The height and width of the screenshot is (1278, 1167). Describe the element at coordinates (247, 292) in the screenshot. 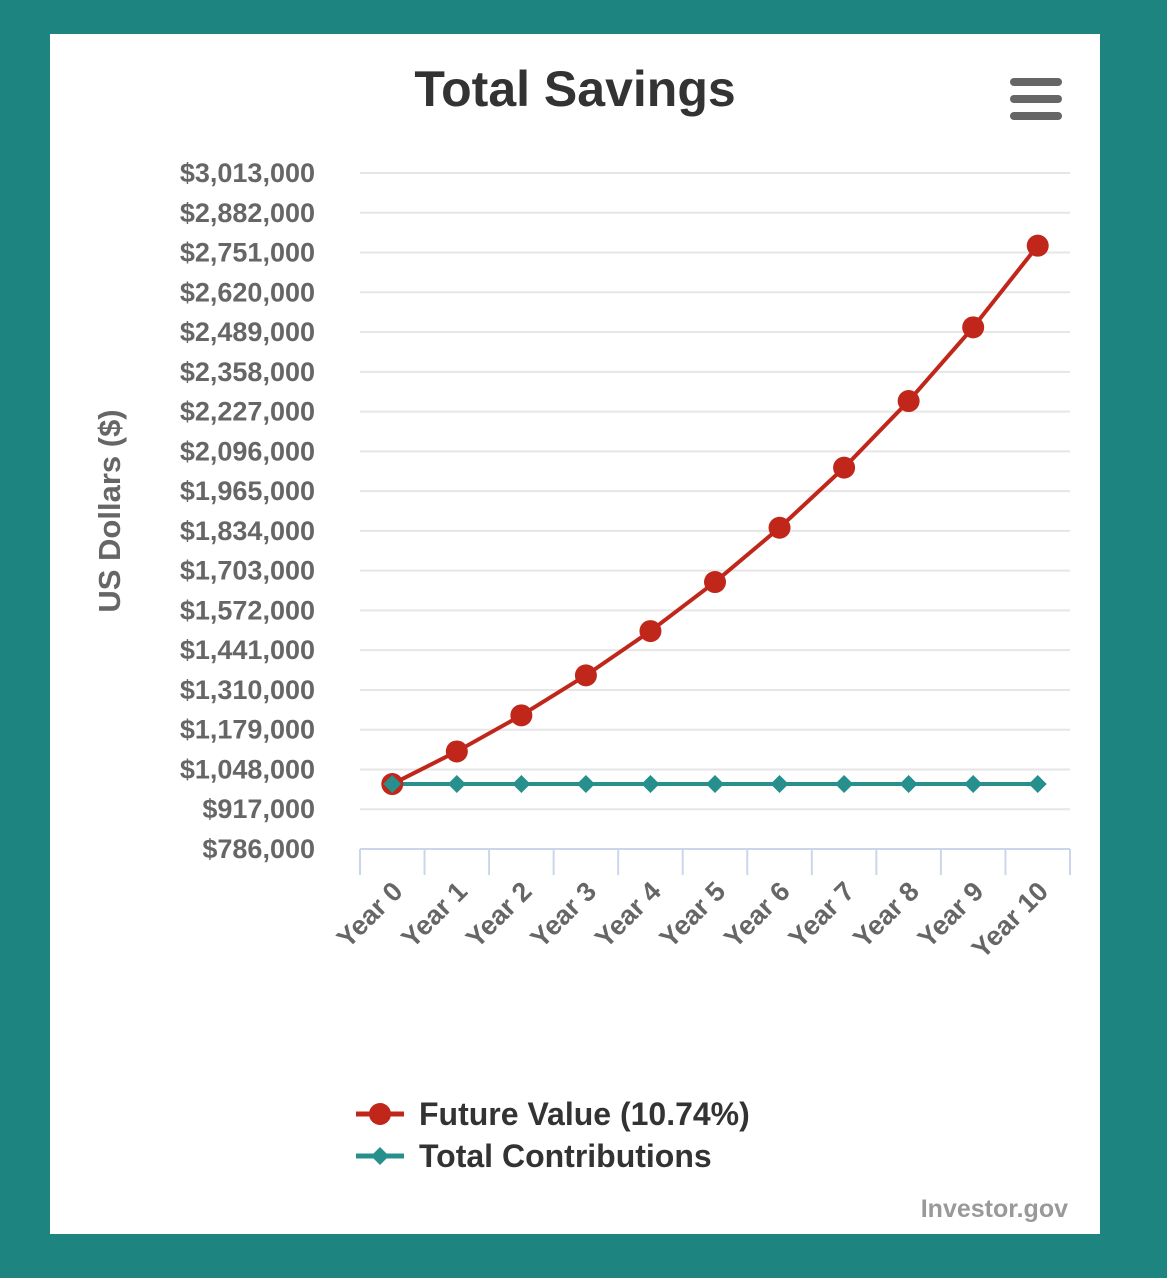

I see `y-tick-label: $2,620,000` at that location.